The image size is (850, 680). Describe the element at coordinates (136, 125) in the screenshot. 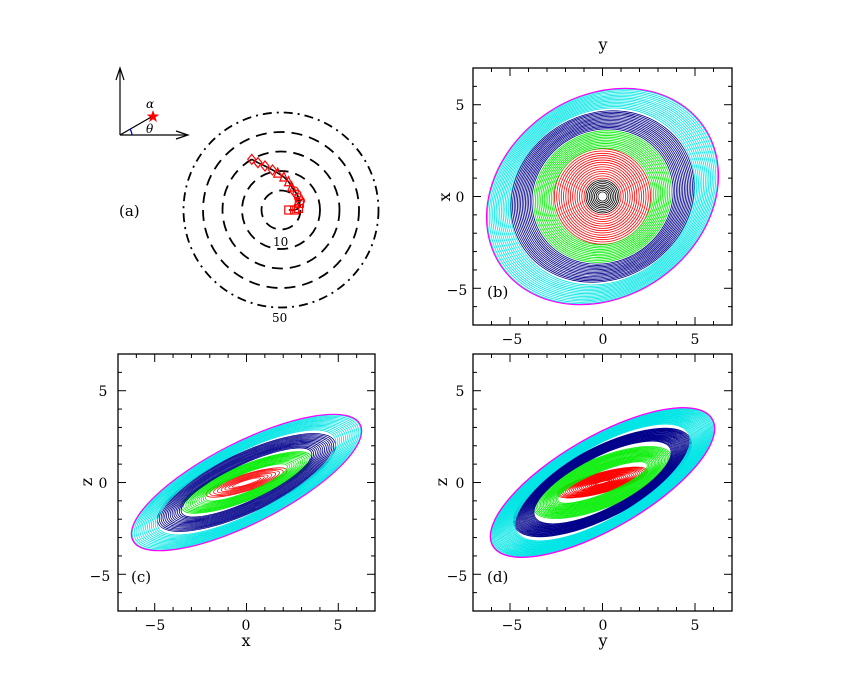

I see `inset-radial-line` at that location.